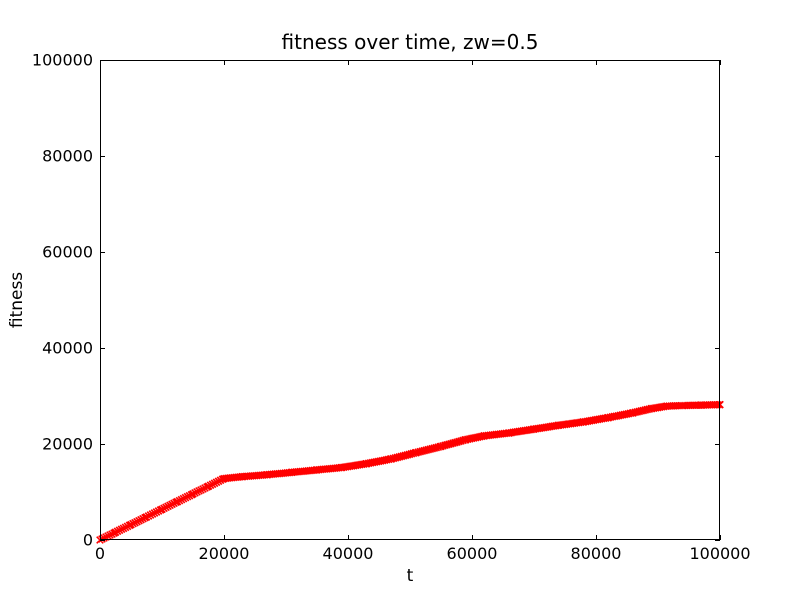 The height and width of the screenshot is (600, 800). Describe the element at coordinates (67, 444) in the screenshot. I see `y-tick-label: 20000` at that location.